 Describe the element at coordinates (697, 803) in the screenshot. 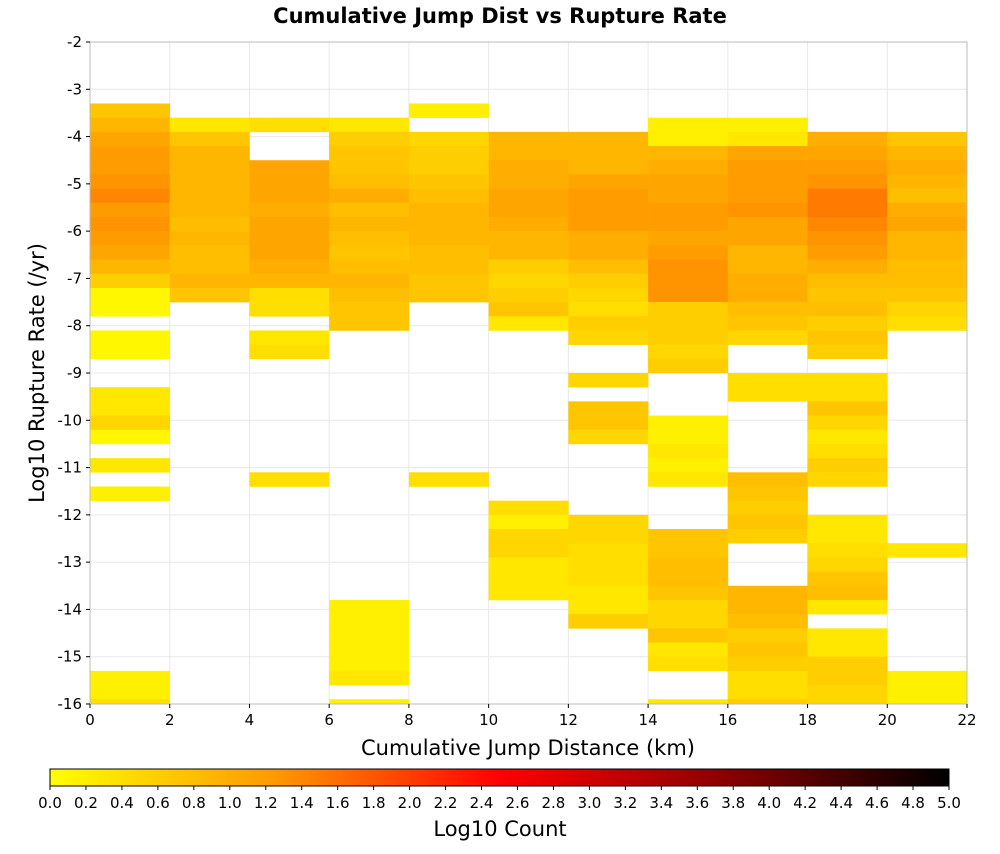

I see `colorbar-tick-label: 3.6` at that location.